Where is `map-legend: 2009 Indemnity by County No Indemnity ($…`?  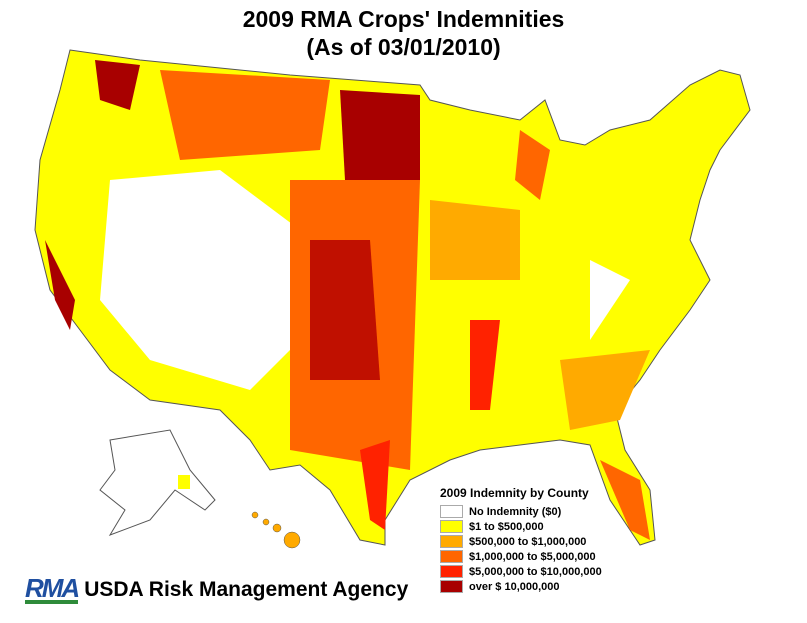
map-legend: 2009 Indemnity by County No Indemnity ($… is located at coordinates (521, 540).